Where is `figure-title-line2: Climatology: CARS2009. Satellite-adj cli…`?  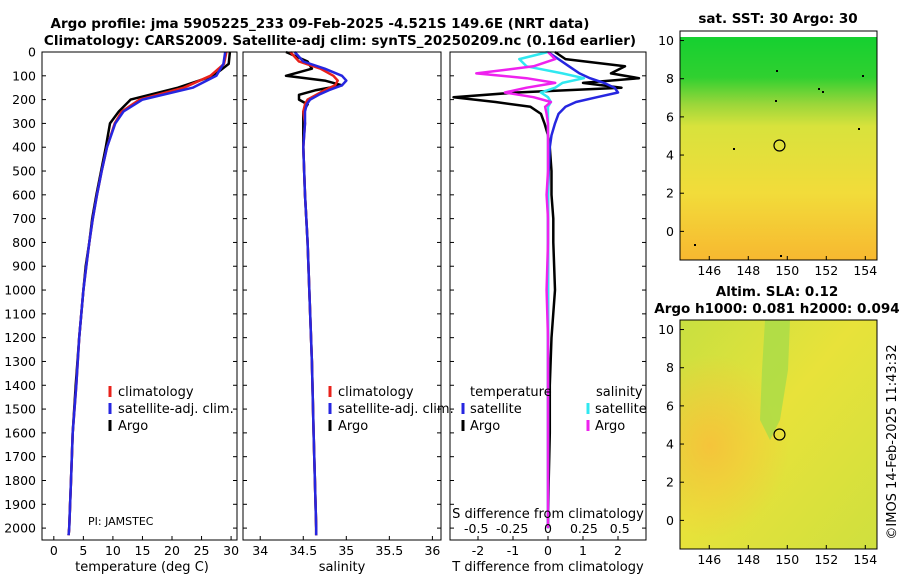
figure-title-line2: Climatology: CARS2009. Satellite-adj cli… is located at coordinates (340, 41).